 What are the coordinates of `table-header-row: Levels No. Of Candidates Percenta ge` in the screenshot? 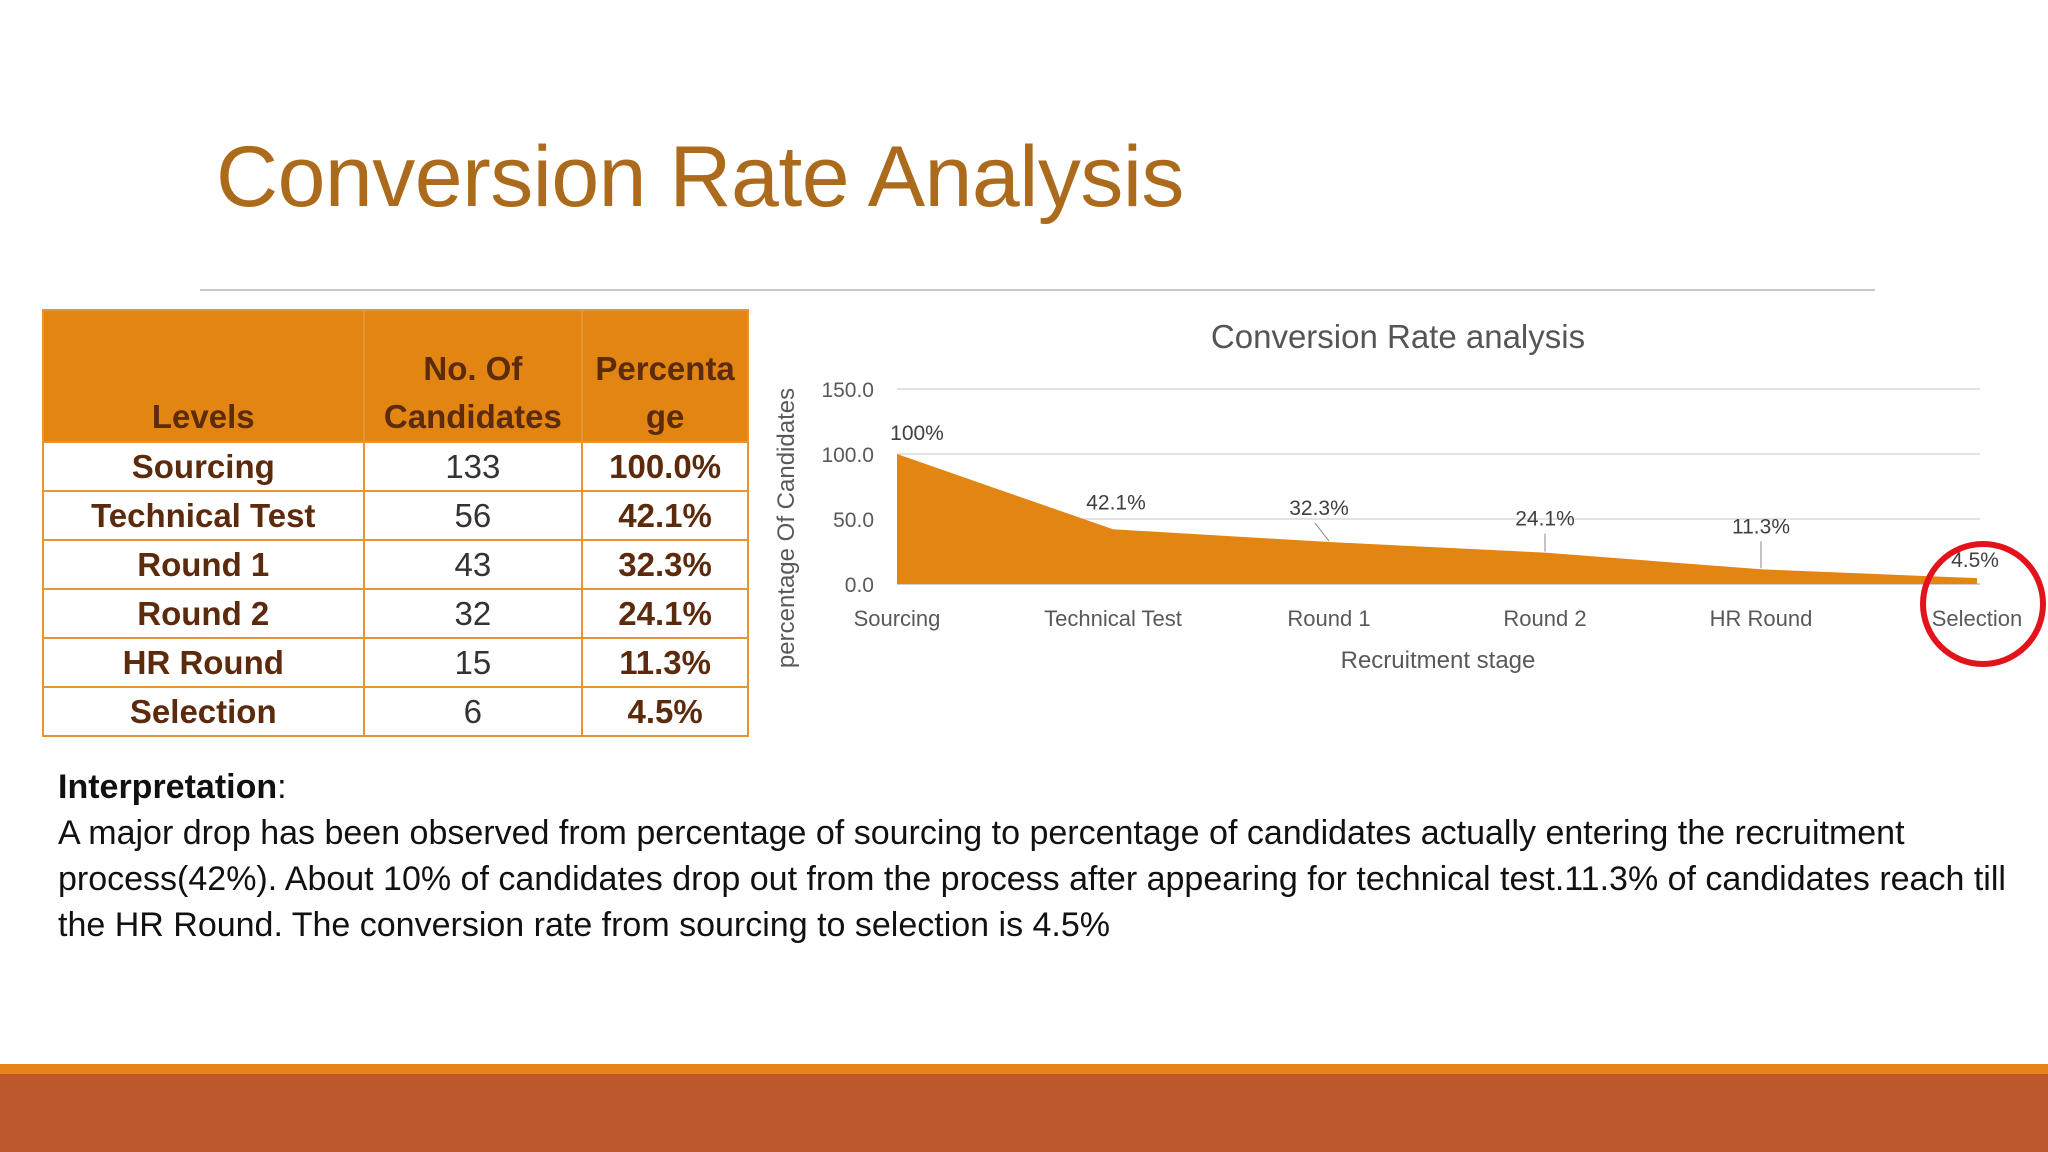 It's located at (395, 376).